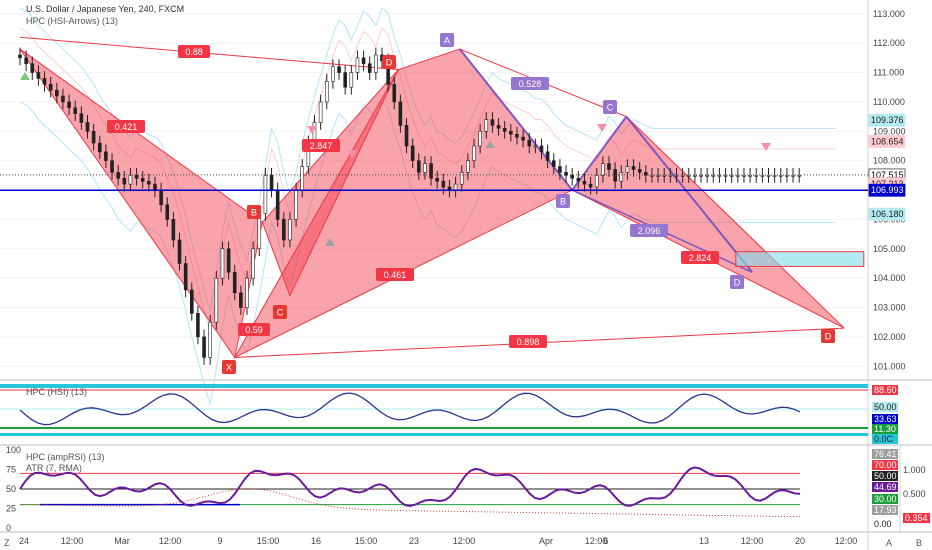  Describe the element at coordinates (414, 541) in the screenshot. I see `x-tick-label: 23` at that location.